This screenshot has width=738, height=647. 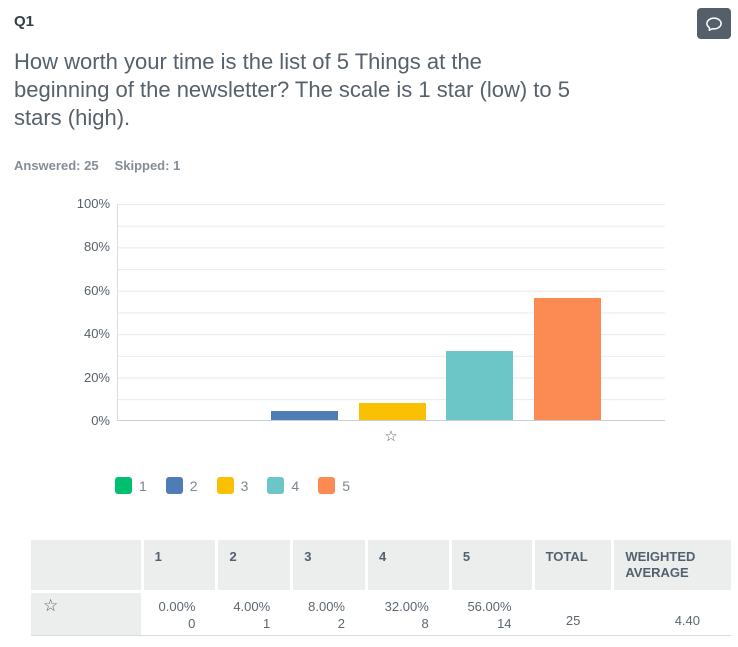 What do you see at coordinates (93, 203) in the screenshot?
I see `y-tick-100: 100%` at bounding box center [93, 203].